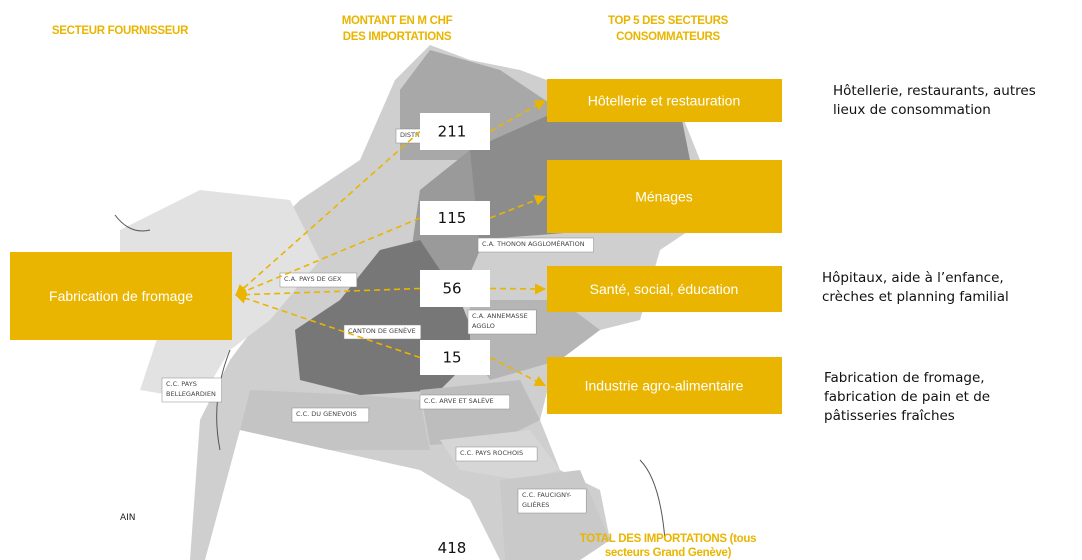 This screenshot has height=560, width=1082. I want to click on amount: 115, so click(452, 218).